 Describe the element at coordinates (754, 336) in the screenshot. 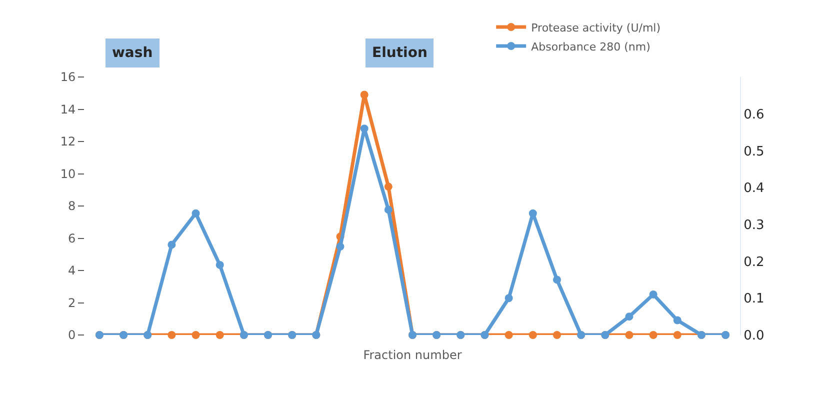

I see `y2-tick-label: 0.0` at that location.